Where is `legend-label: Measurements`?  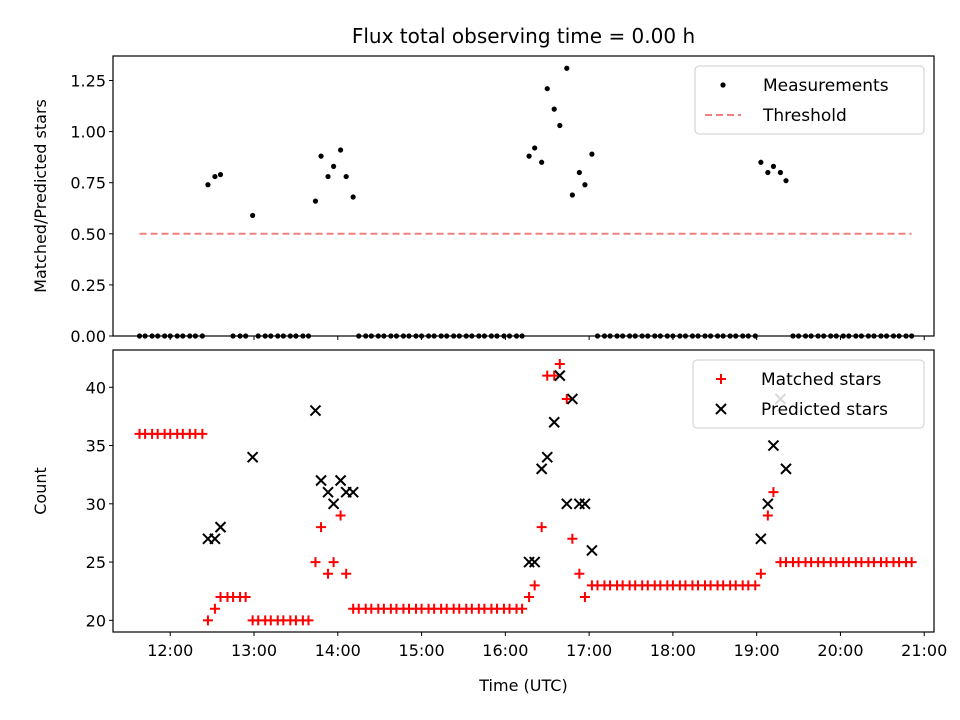 legend-label: Measurements is located at coordinates (826, 86).